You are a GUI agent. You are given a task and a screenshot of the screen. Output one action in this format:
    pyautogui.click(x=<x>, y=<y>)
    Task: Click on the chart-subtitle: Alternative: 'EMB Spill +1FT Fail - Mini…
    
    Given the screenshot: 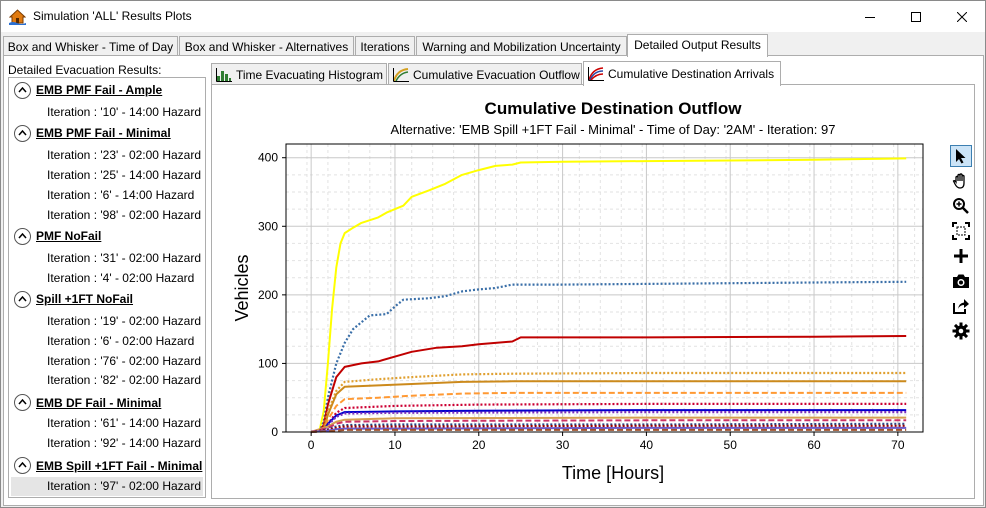 What is the action you would take?
    pyautogui.click(x=613, y=129)
    